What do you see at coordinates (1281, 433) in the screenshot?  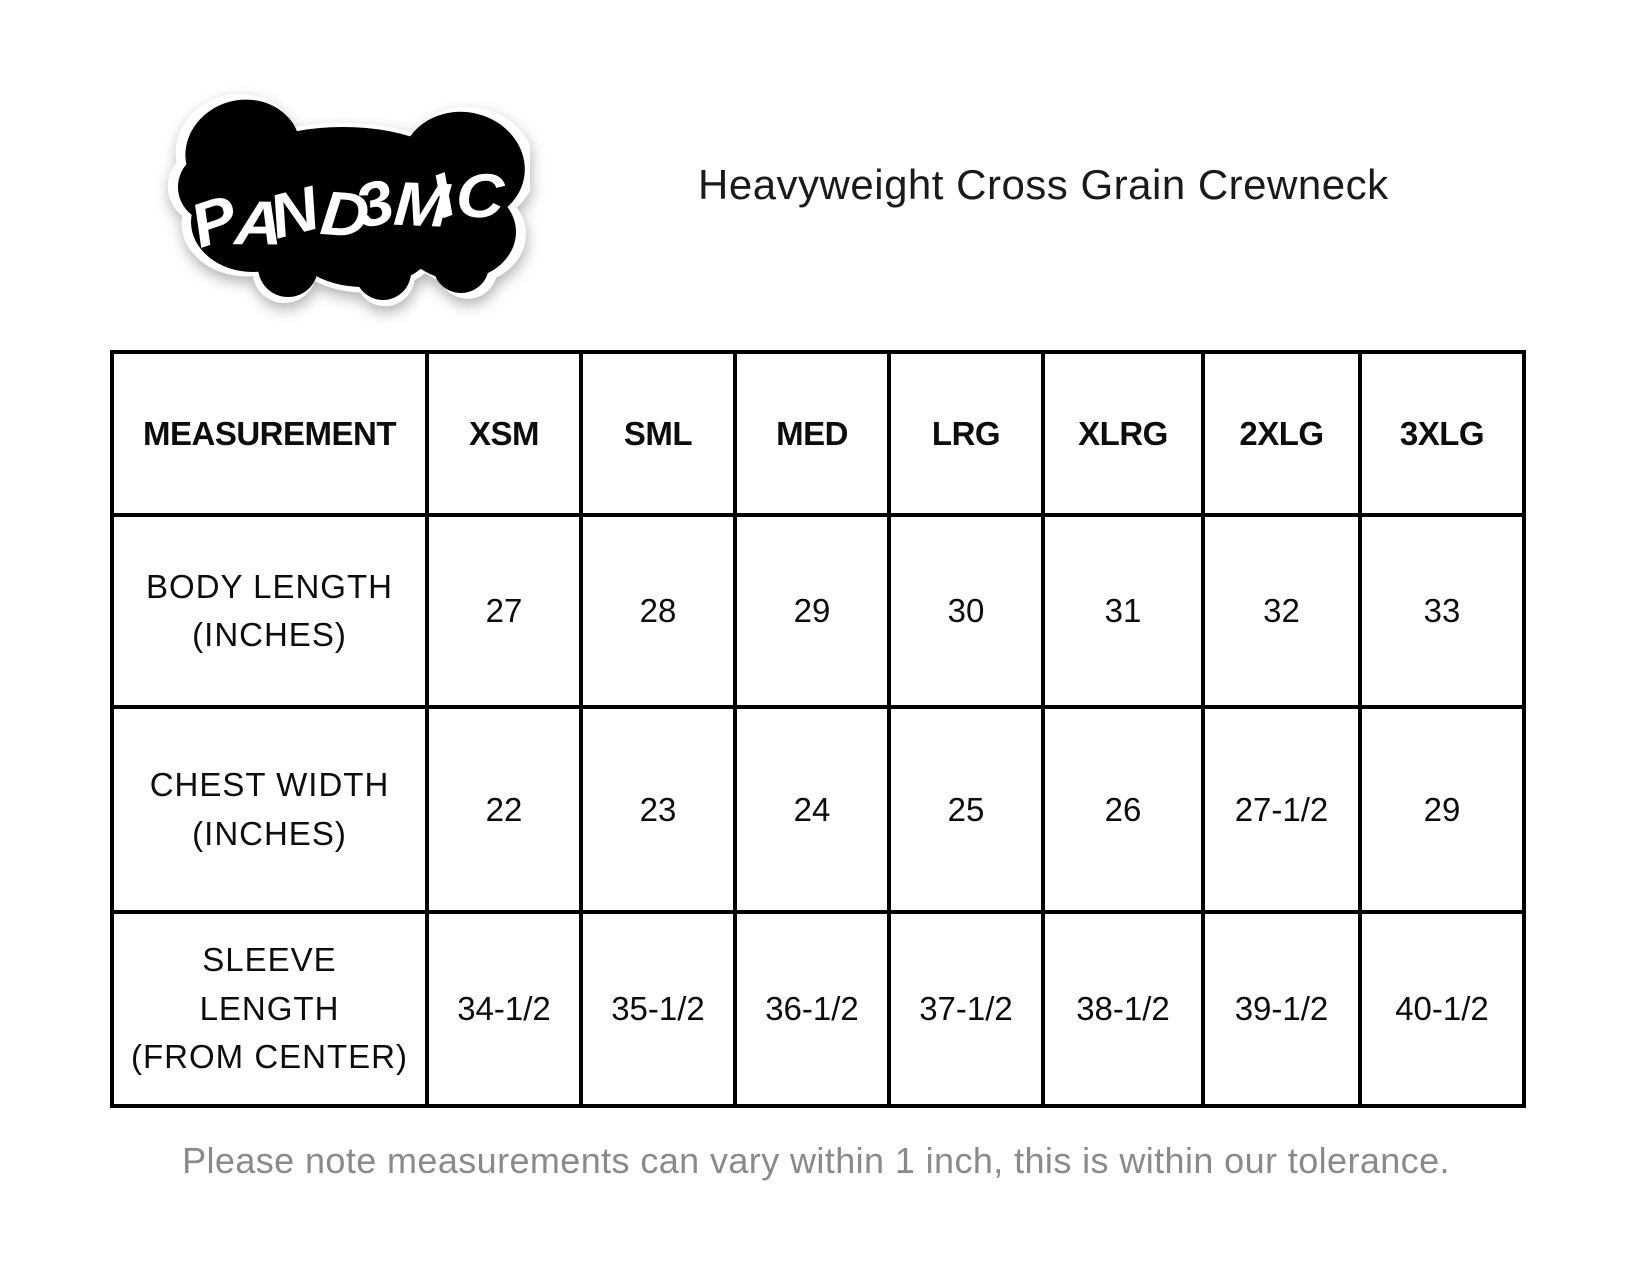 I see `column-header-2xlg: 2XLG` at bounding box center [1281, 433].